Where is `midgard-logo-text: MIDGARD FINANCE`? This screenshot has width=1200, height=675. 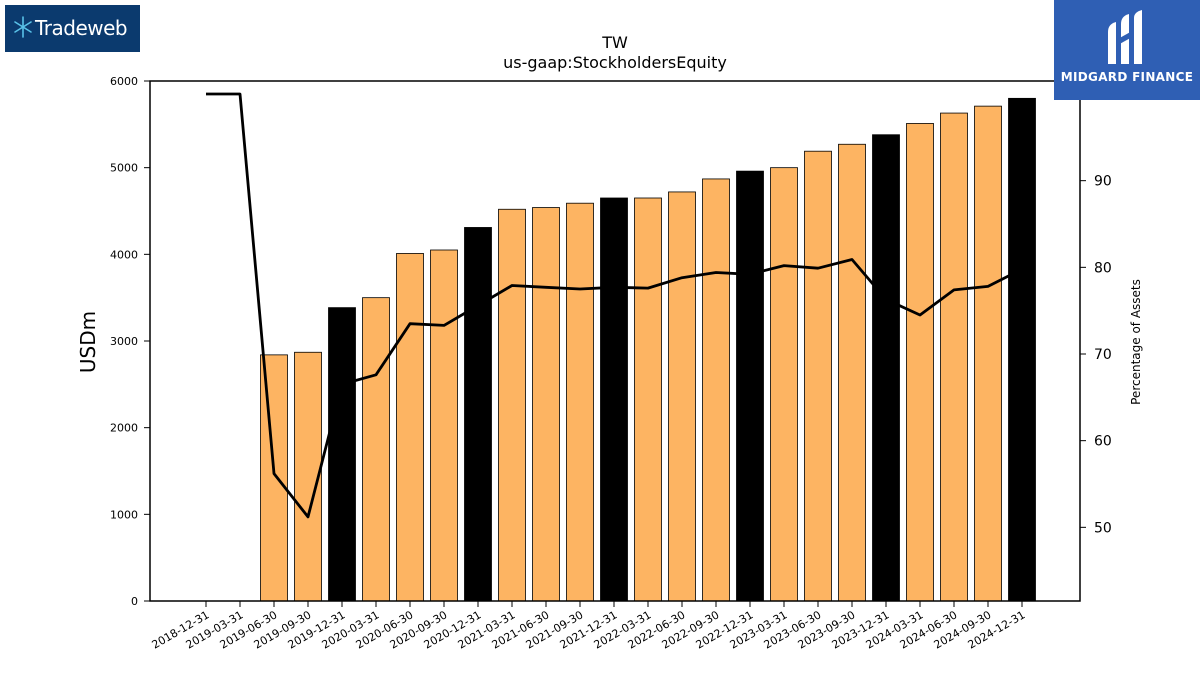
midgard-logo-text: MIDGARD FINANCE is located at coordinates (1127, 77).